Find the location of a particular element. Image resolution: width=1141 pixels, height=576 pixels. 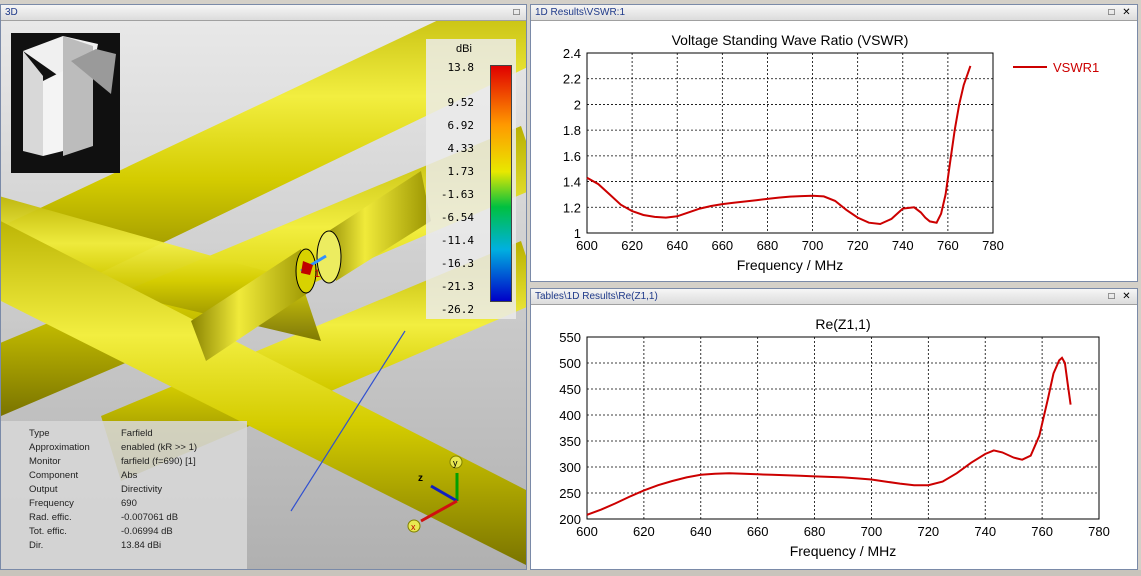

y-tick-label: 1.8 is located at coordinates (572, 130).